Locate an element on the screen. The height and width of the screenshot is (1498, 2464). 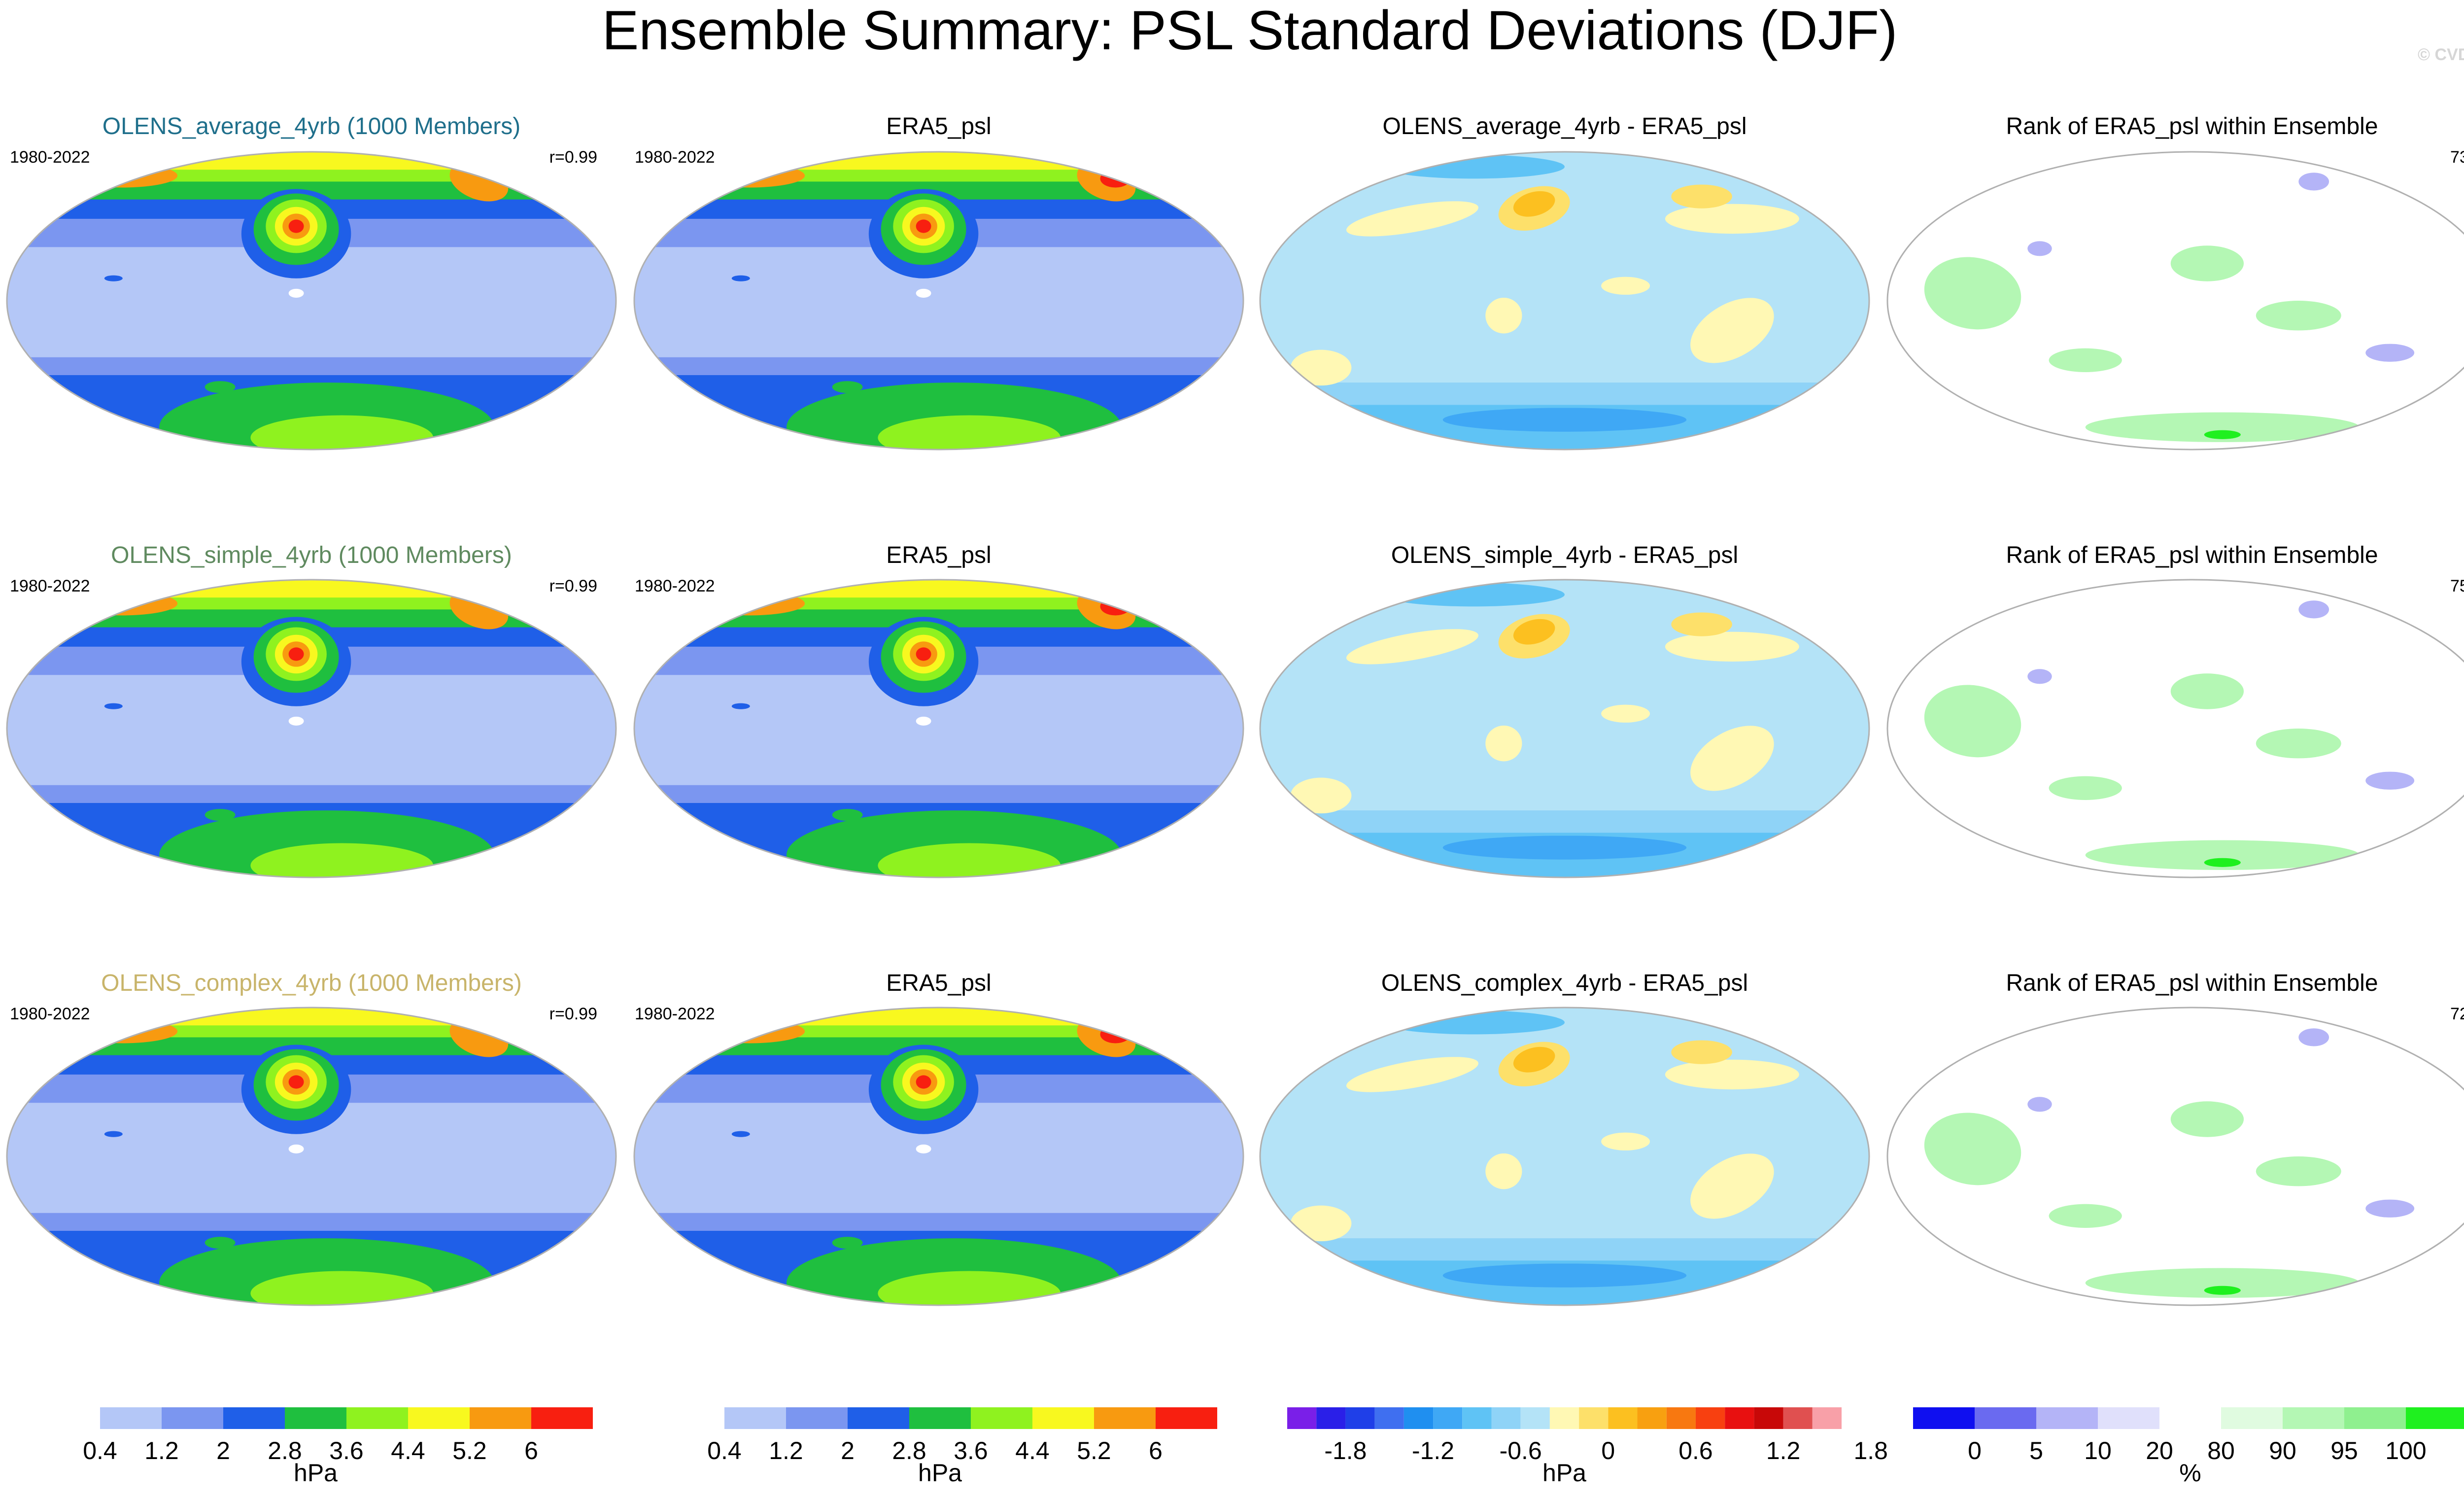
colorbar-tick-label: -0.6 is located at coordinates (1521, 1451).